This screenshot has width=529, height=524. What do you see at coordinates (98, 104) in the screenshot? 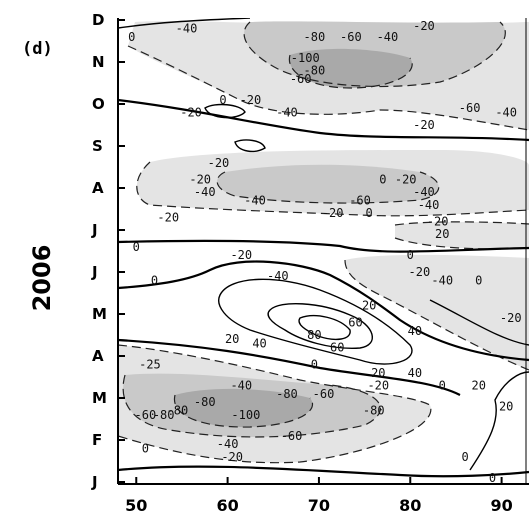
I see `y-tick-label: O` at bounding box center [98, 104].